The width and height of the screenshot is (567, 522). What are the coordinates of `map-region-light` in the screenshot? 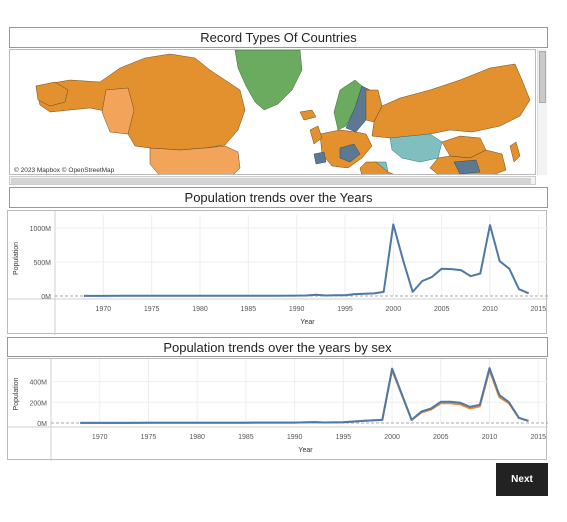 It's located at (118, 111).